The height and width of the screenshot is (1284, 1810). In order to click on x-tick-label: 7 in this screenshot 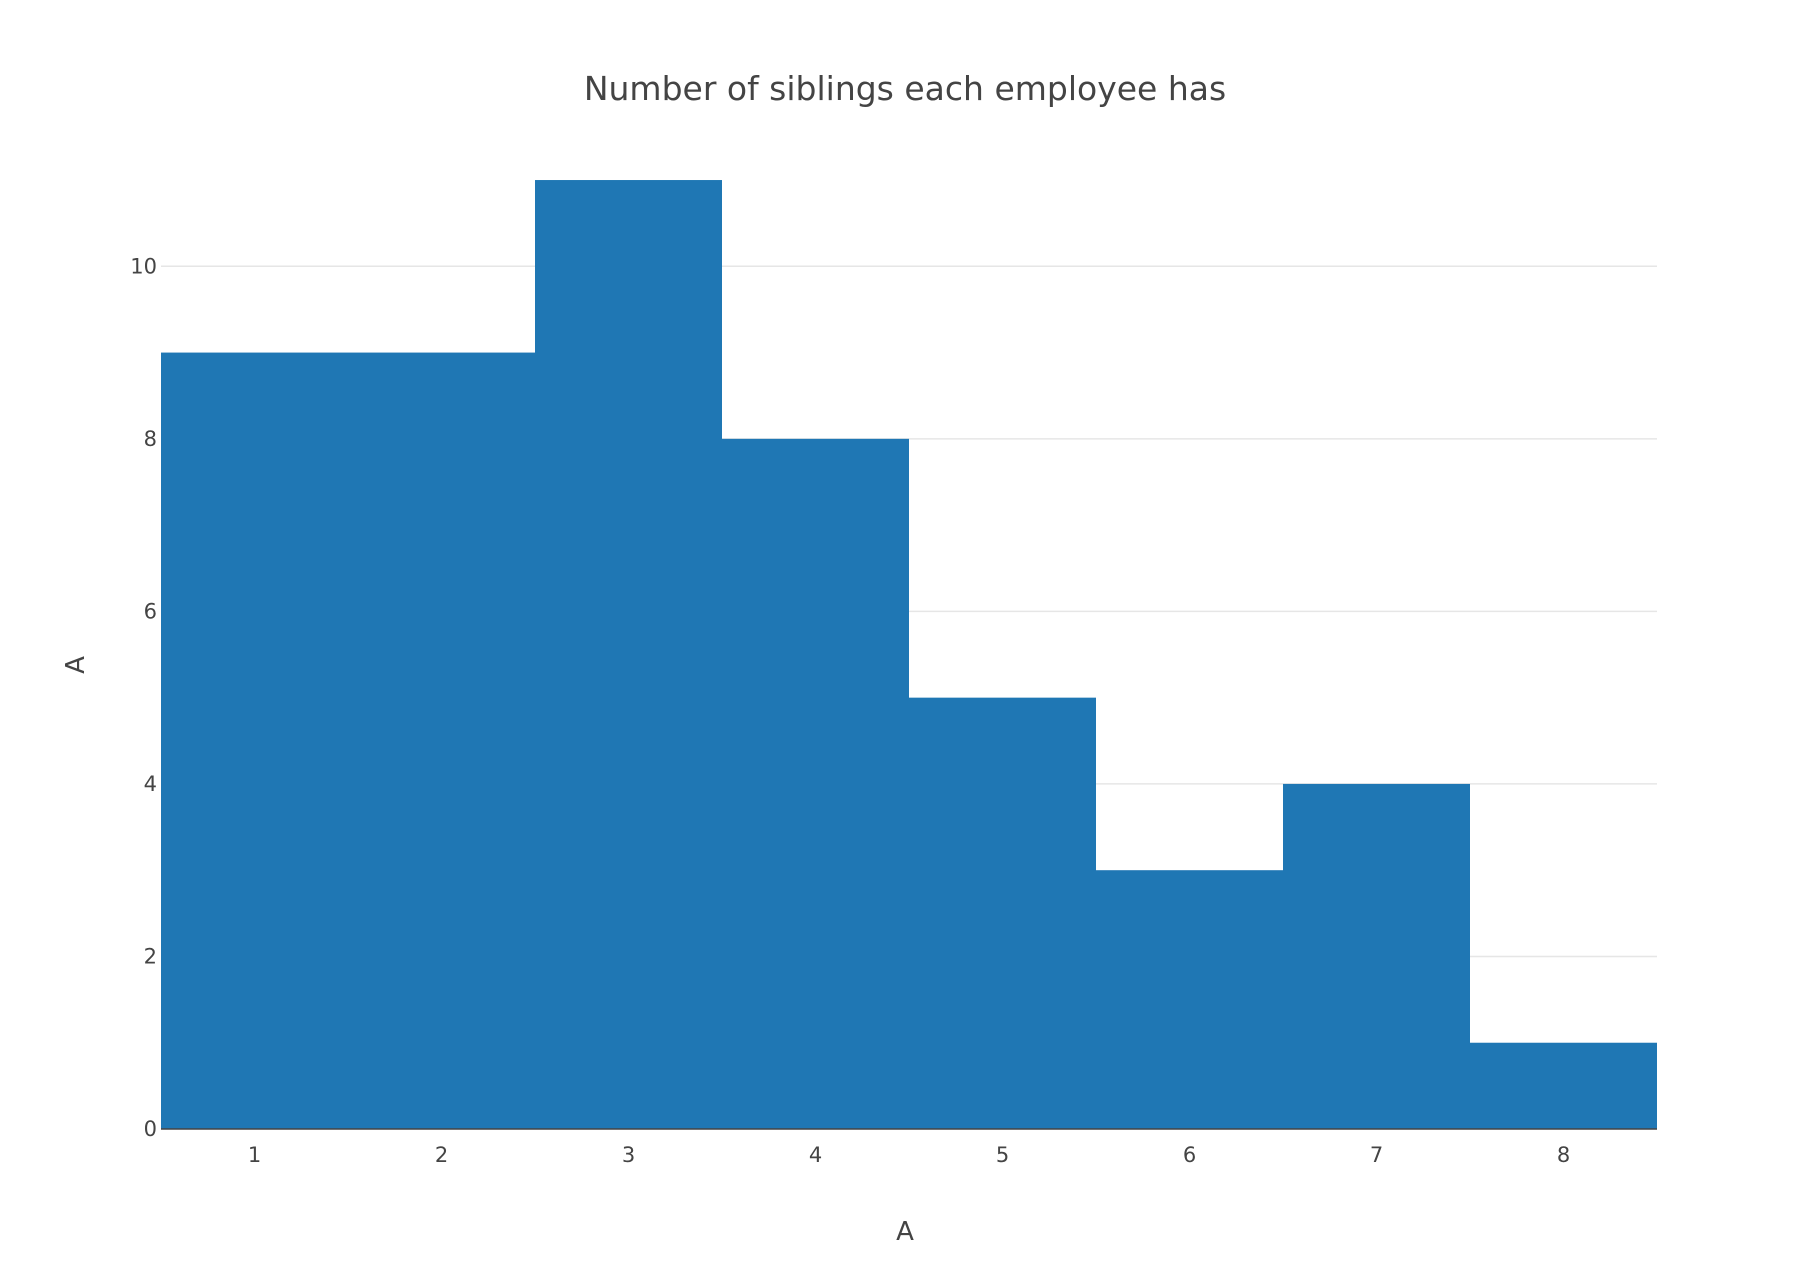, I will do `click(1376, 1155)`.